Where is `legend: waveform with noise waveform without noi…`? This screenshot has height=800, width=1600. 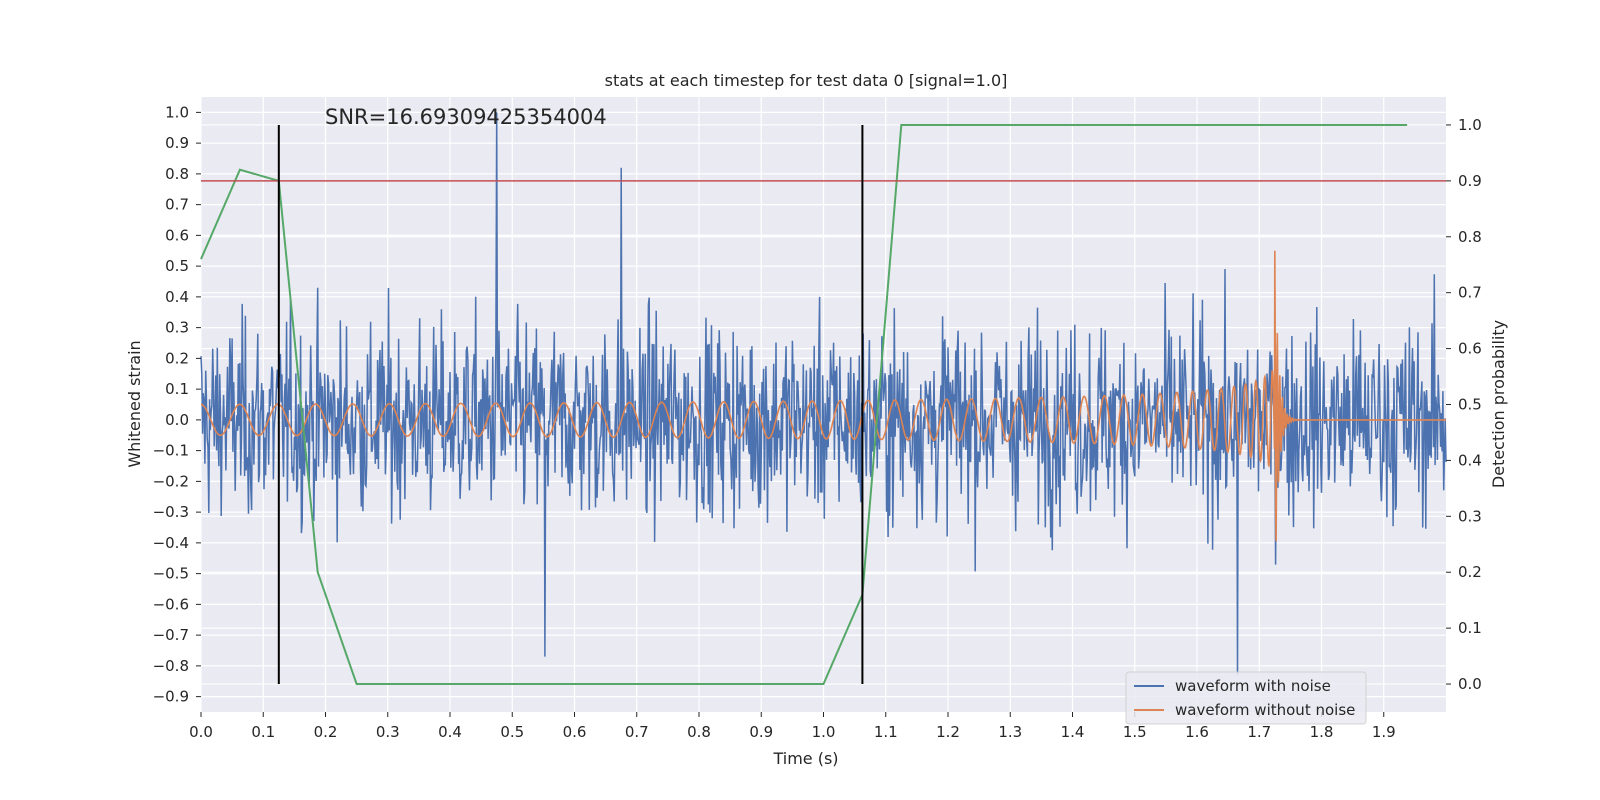
legend: waveform with noise waveform without noi… is located at coordinates (1246, 698).